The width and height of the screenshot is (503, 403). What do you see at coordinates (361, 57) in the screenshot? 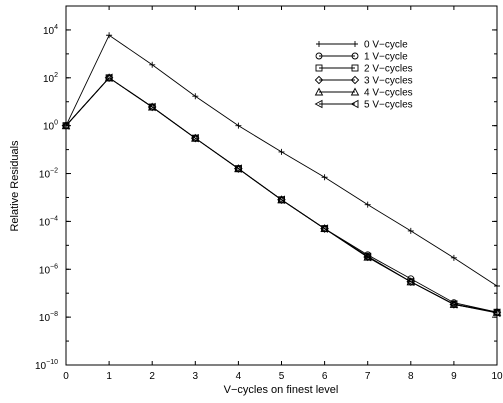
I see `legend-item: 1 V−cycle` at bounding box center [361, 57].